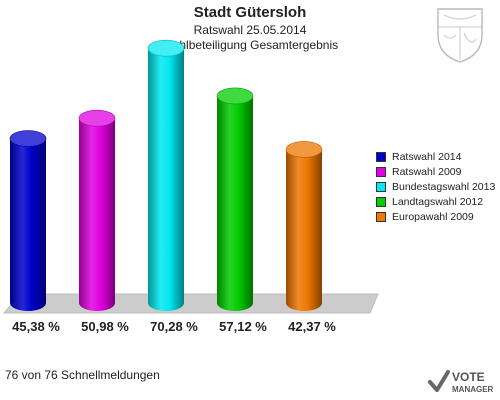  What do you see at coordinates (174, 326) in the screenshot?
I see `bar-value-label: 70,28 %` at bounding box center [174, 326].